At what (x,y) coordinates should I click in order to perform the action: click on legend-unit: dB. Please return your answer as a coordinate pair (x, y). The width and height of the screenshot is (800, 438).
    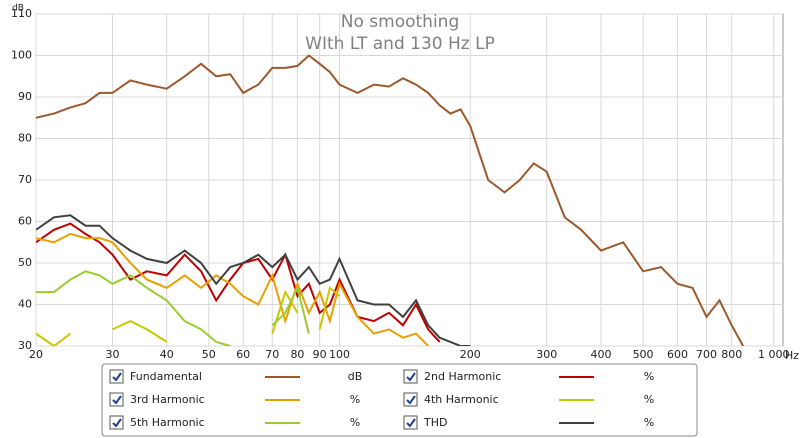
    Looking at the image, I should click on (355, 376).